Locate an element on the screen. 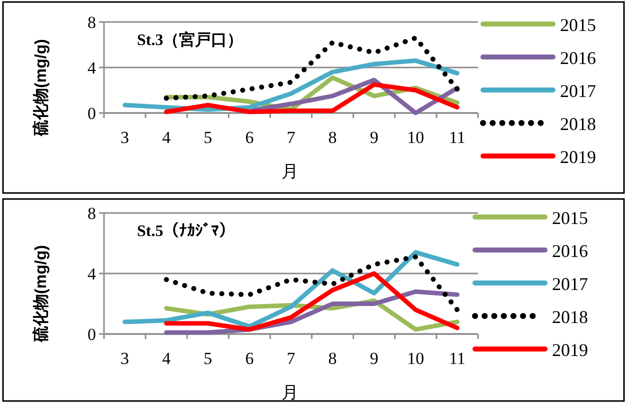  text: St.3（宮戸口） is located at coordinates (190, 39).